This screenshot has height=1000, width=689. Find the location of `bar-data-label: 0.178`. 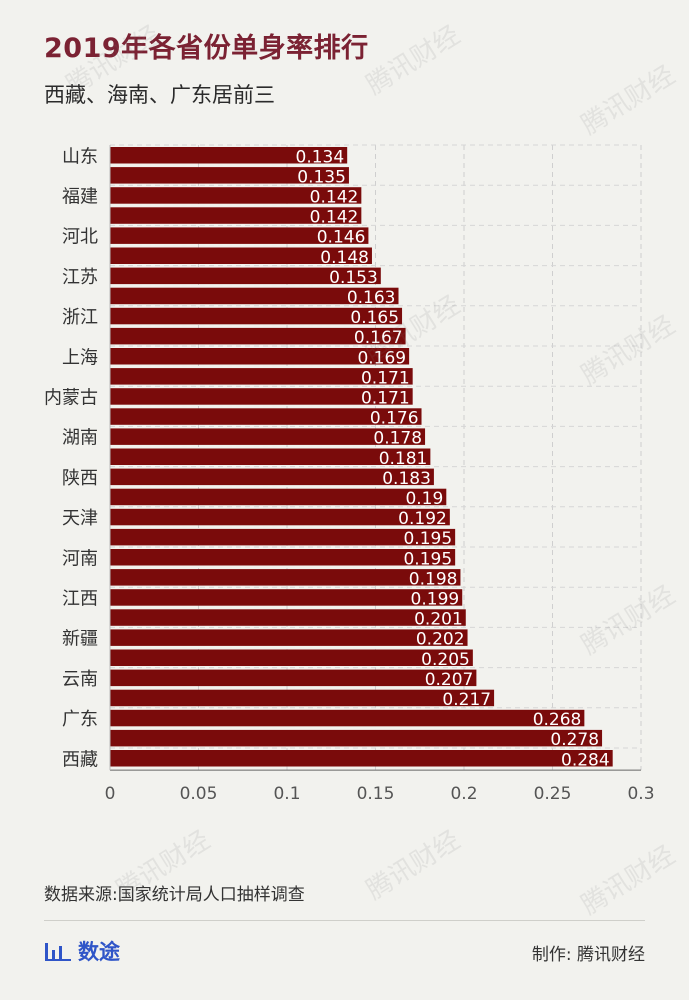

bar-data-label: 0.178 is located at coordinates (397, 439).